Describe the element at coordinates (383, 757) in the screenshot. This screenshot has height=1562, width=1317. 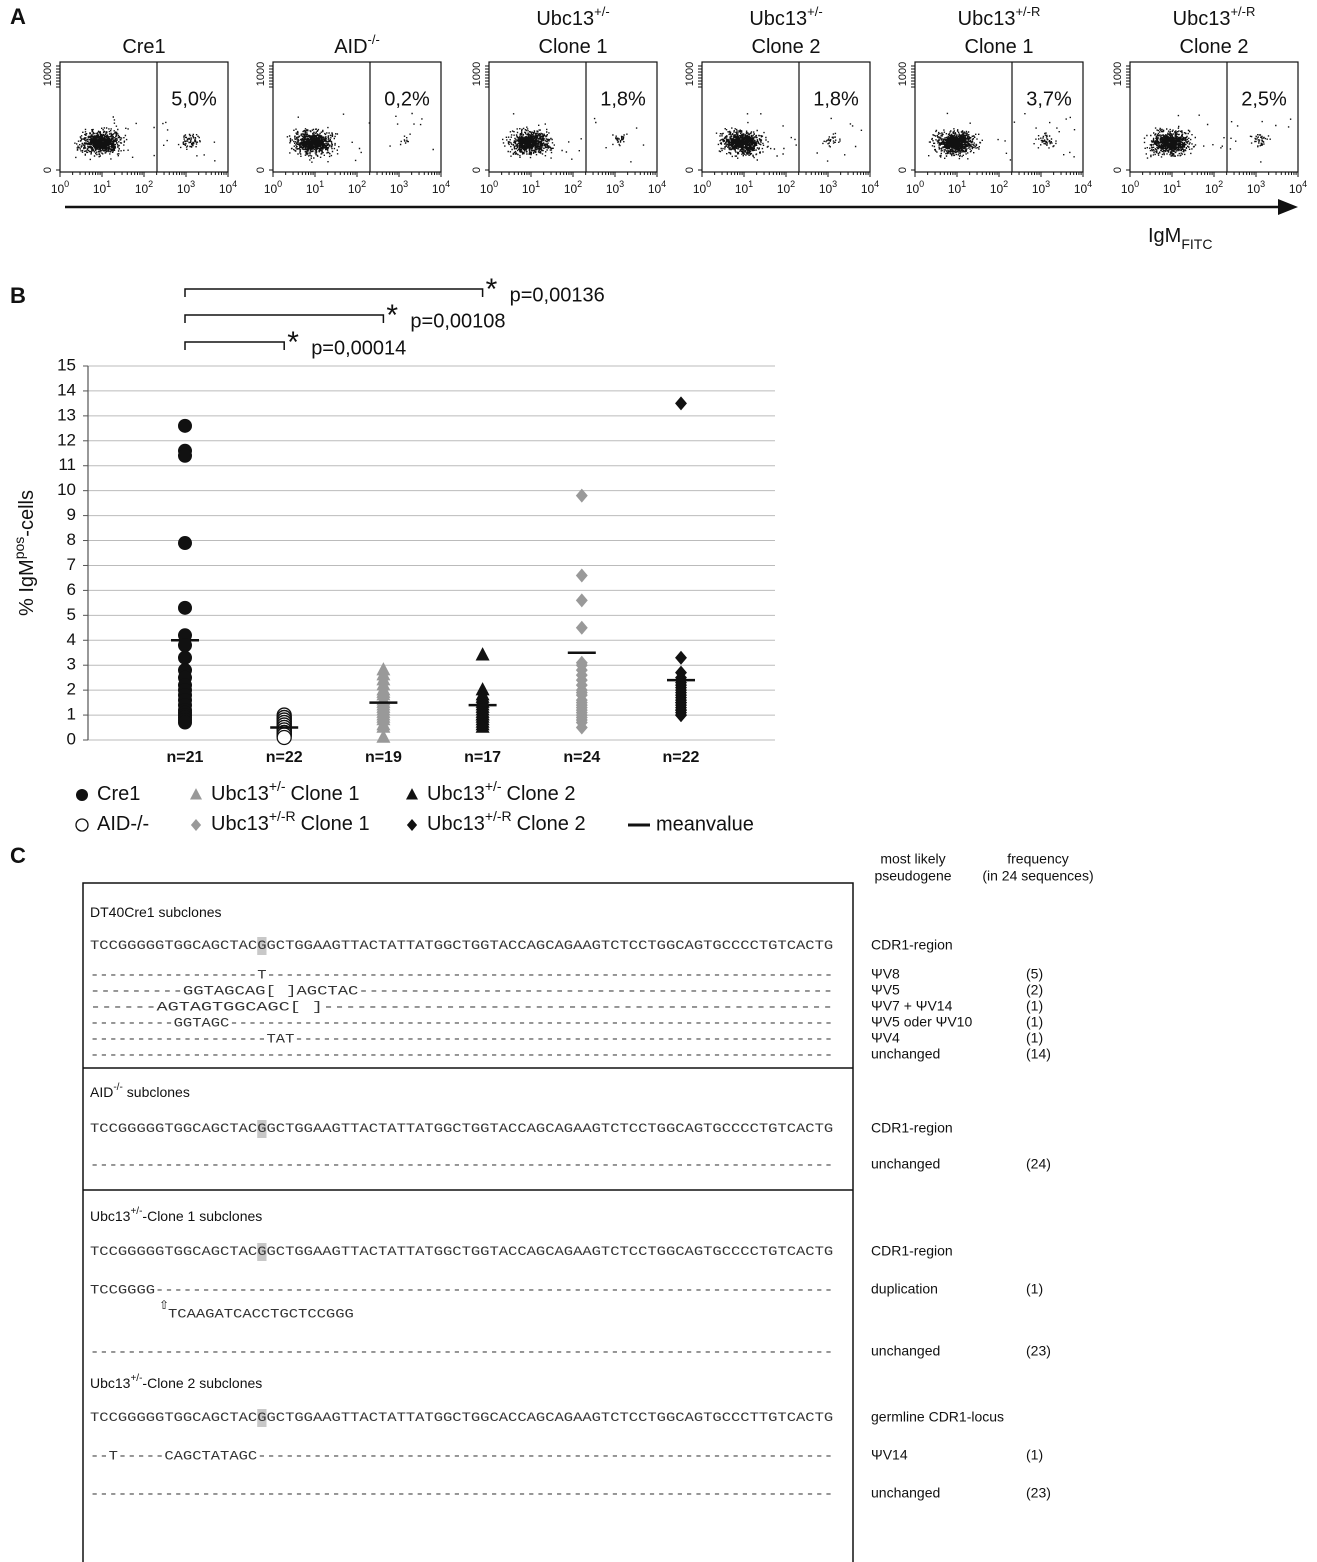
I see `x-tick-label: n=19` at that location.